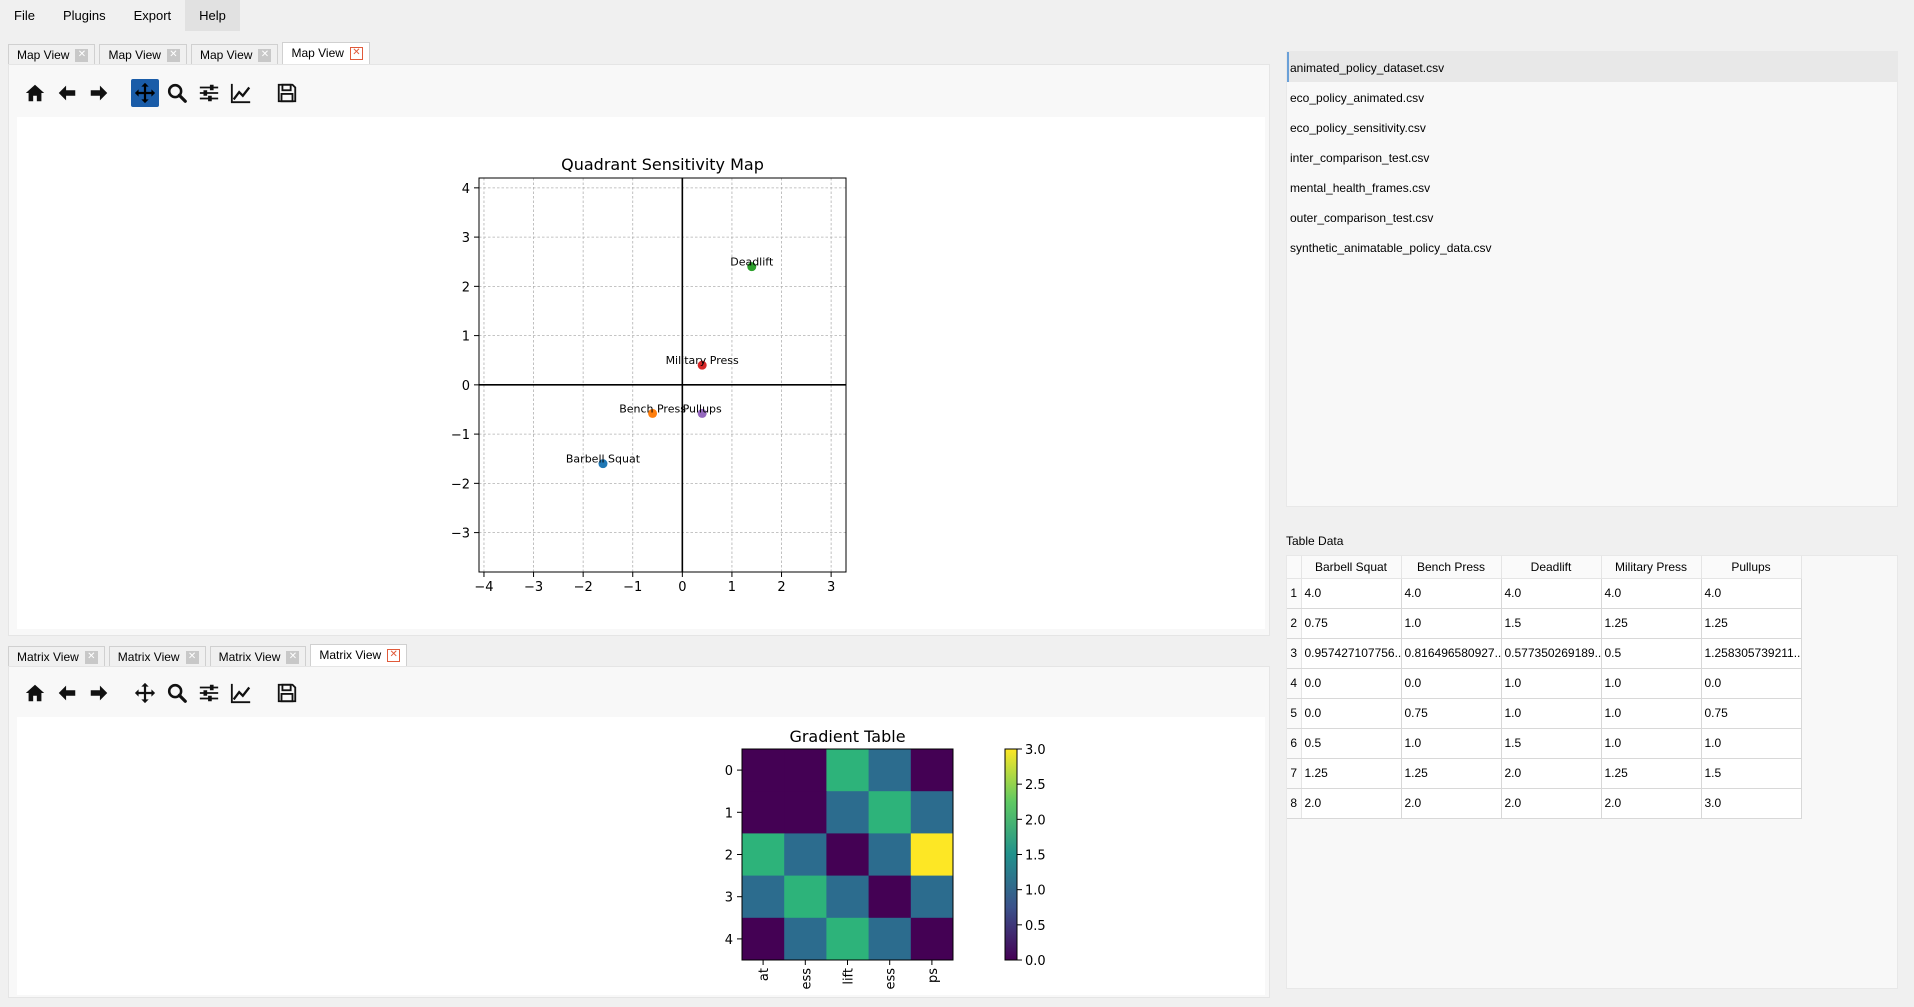 This screenshot has width=1914, height=1007. I want to click on tab-map-view-2: Map View ✕, so click(143, 54).